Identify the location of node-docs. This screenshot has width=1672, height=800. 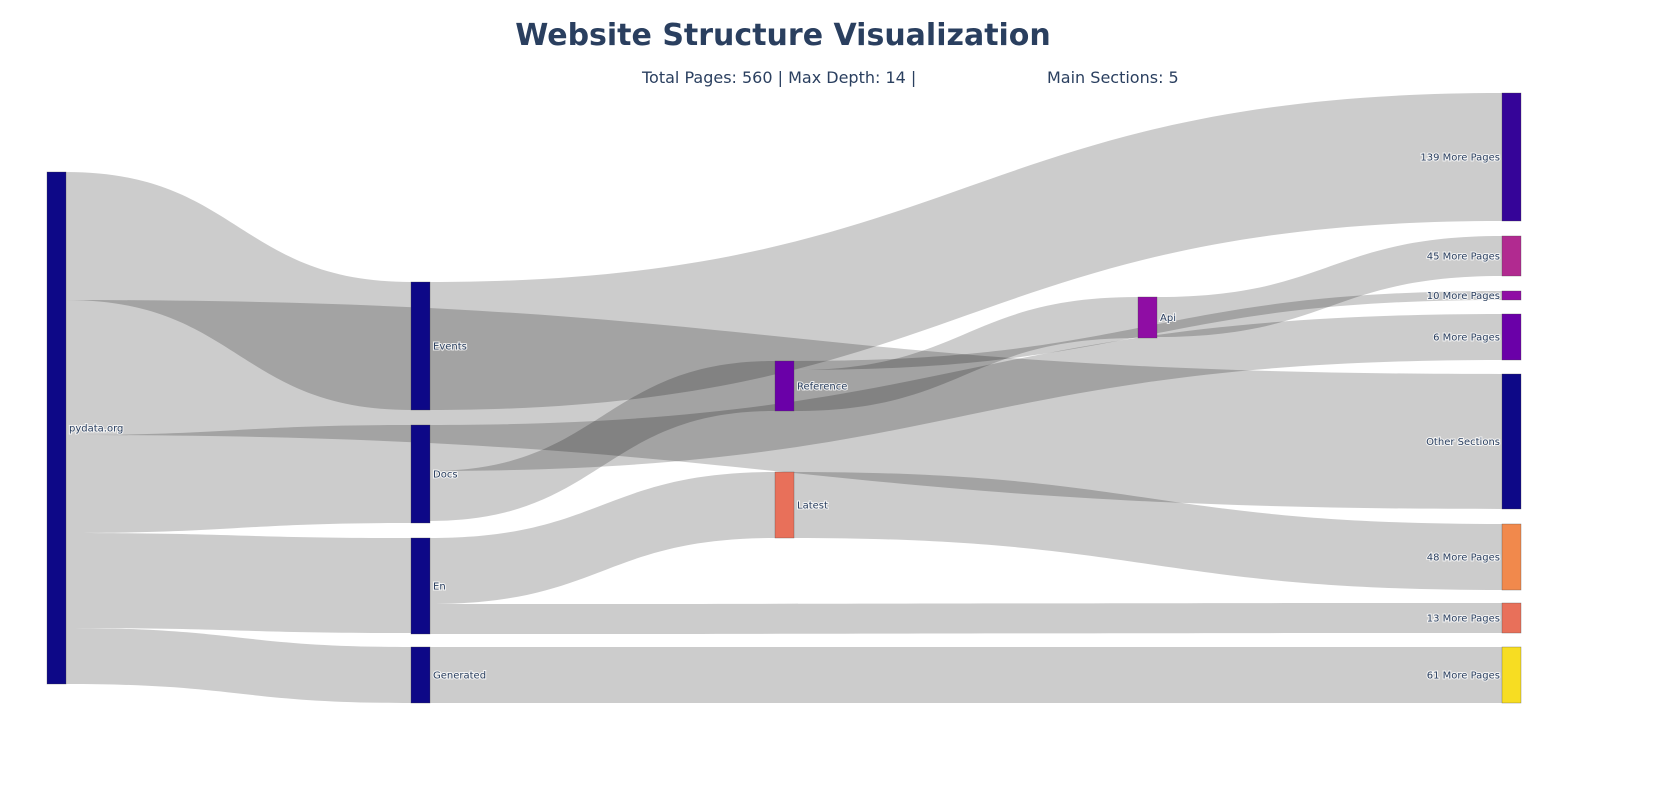
(420, 474).